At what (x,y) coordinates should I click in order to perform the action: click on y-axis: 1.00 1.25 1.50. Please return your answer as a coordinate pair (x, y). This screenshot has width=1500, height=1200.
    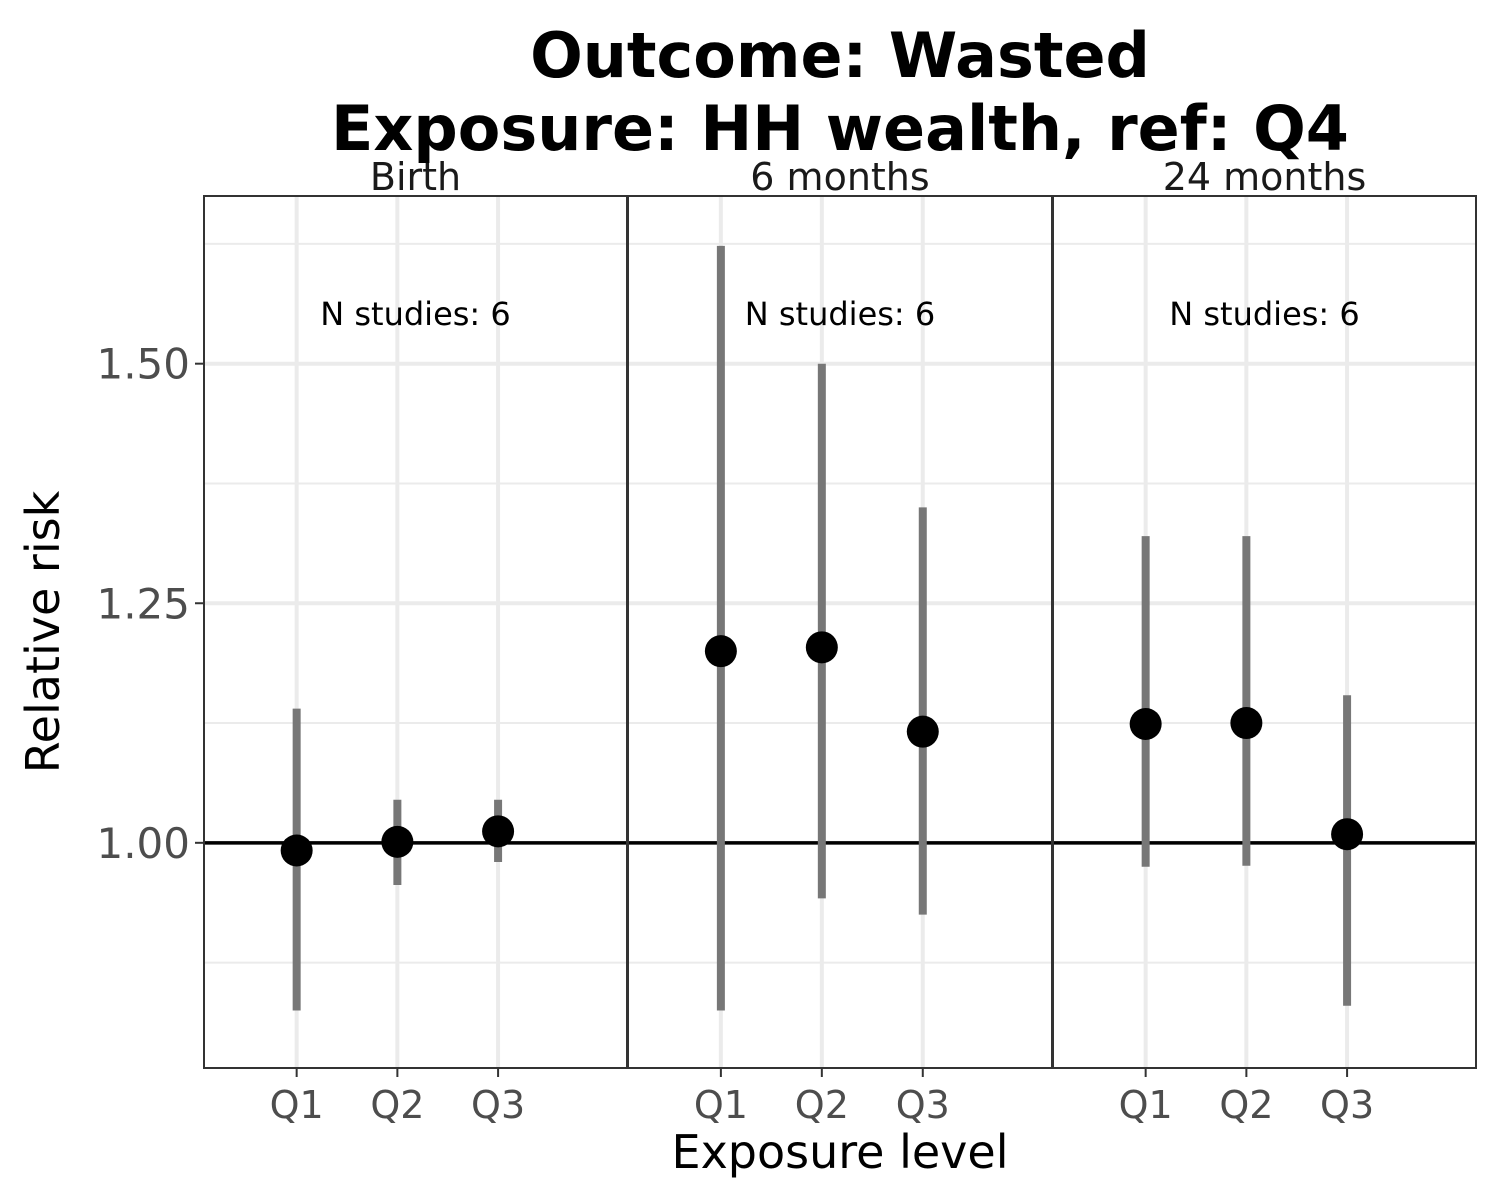
    Looking at the image, I should click on (150, 604).